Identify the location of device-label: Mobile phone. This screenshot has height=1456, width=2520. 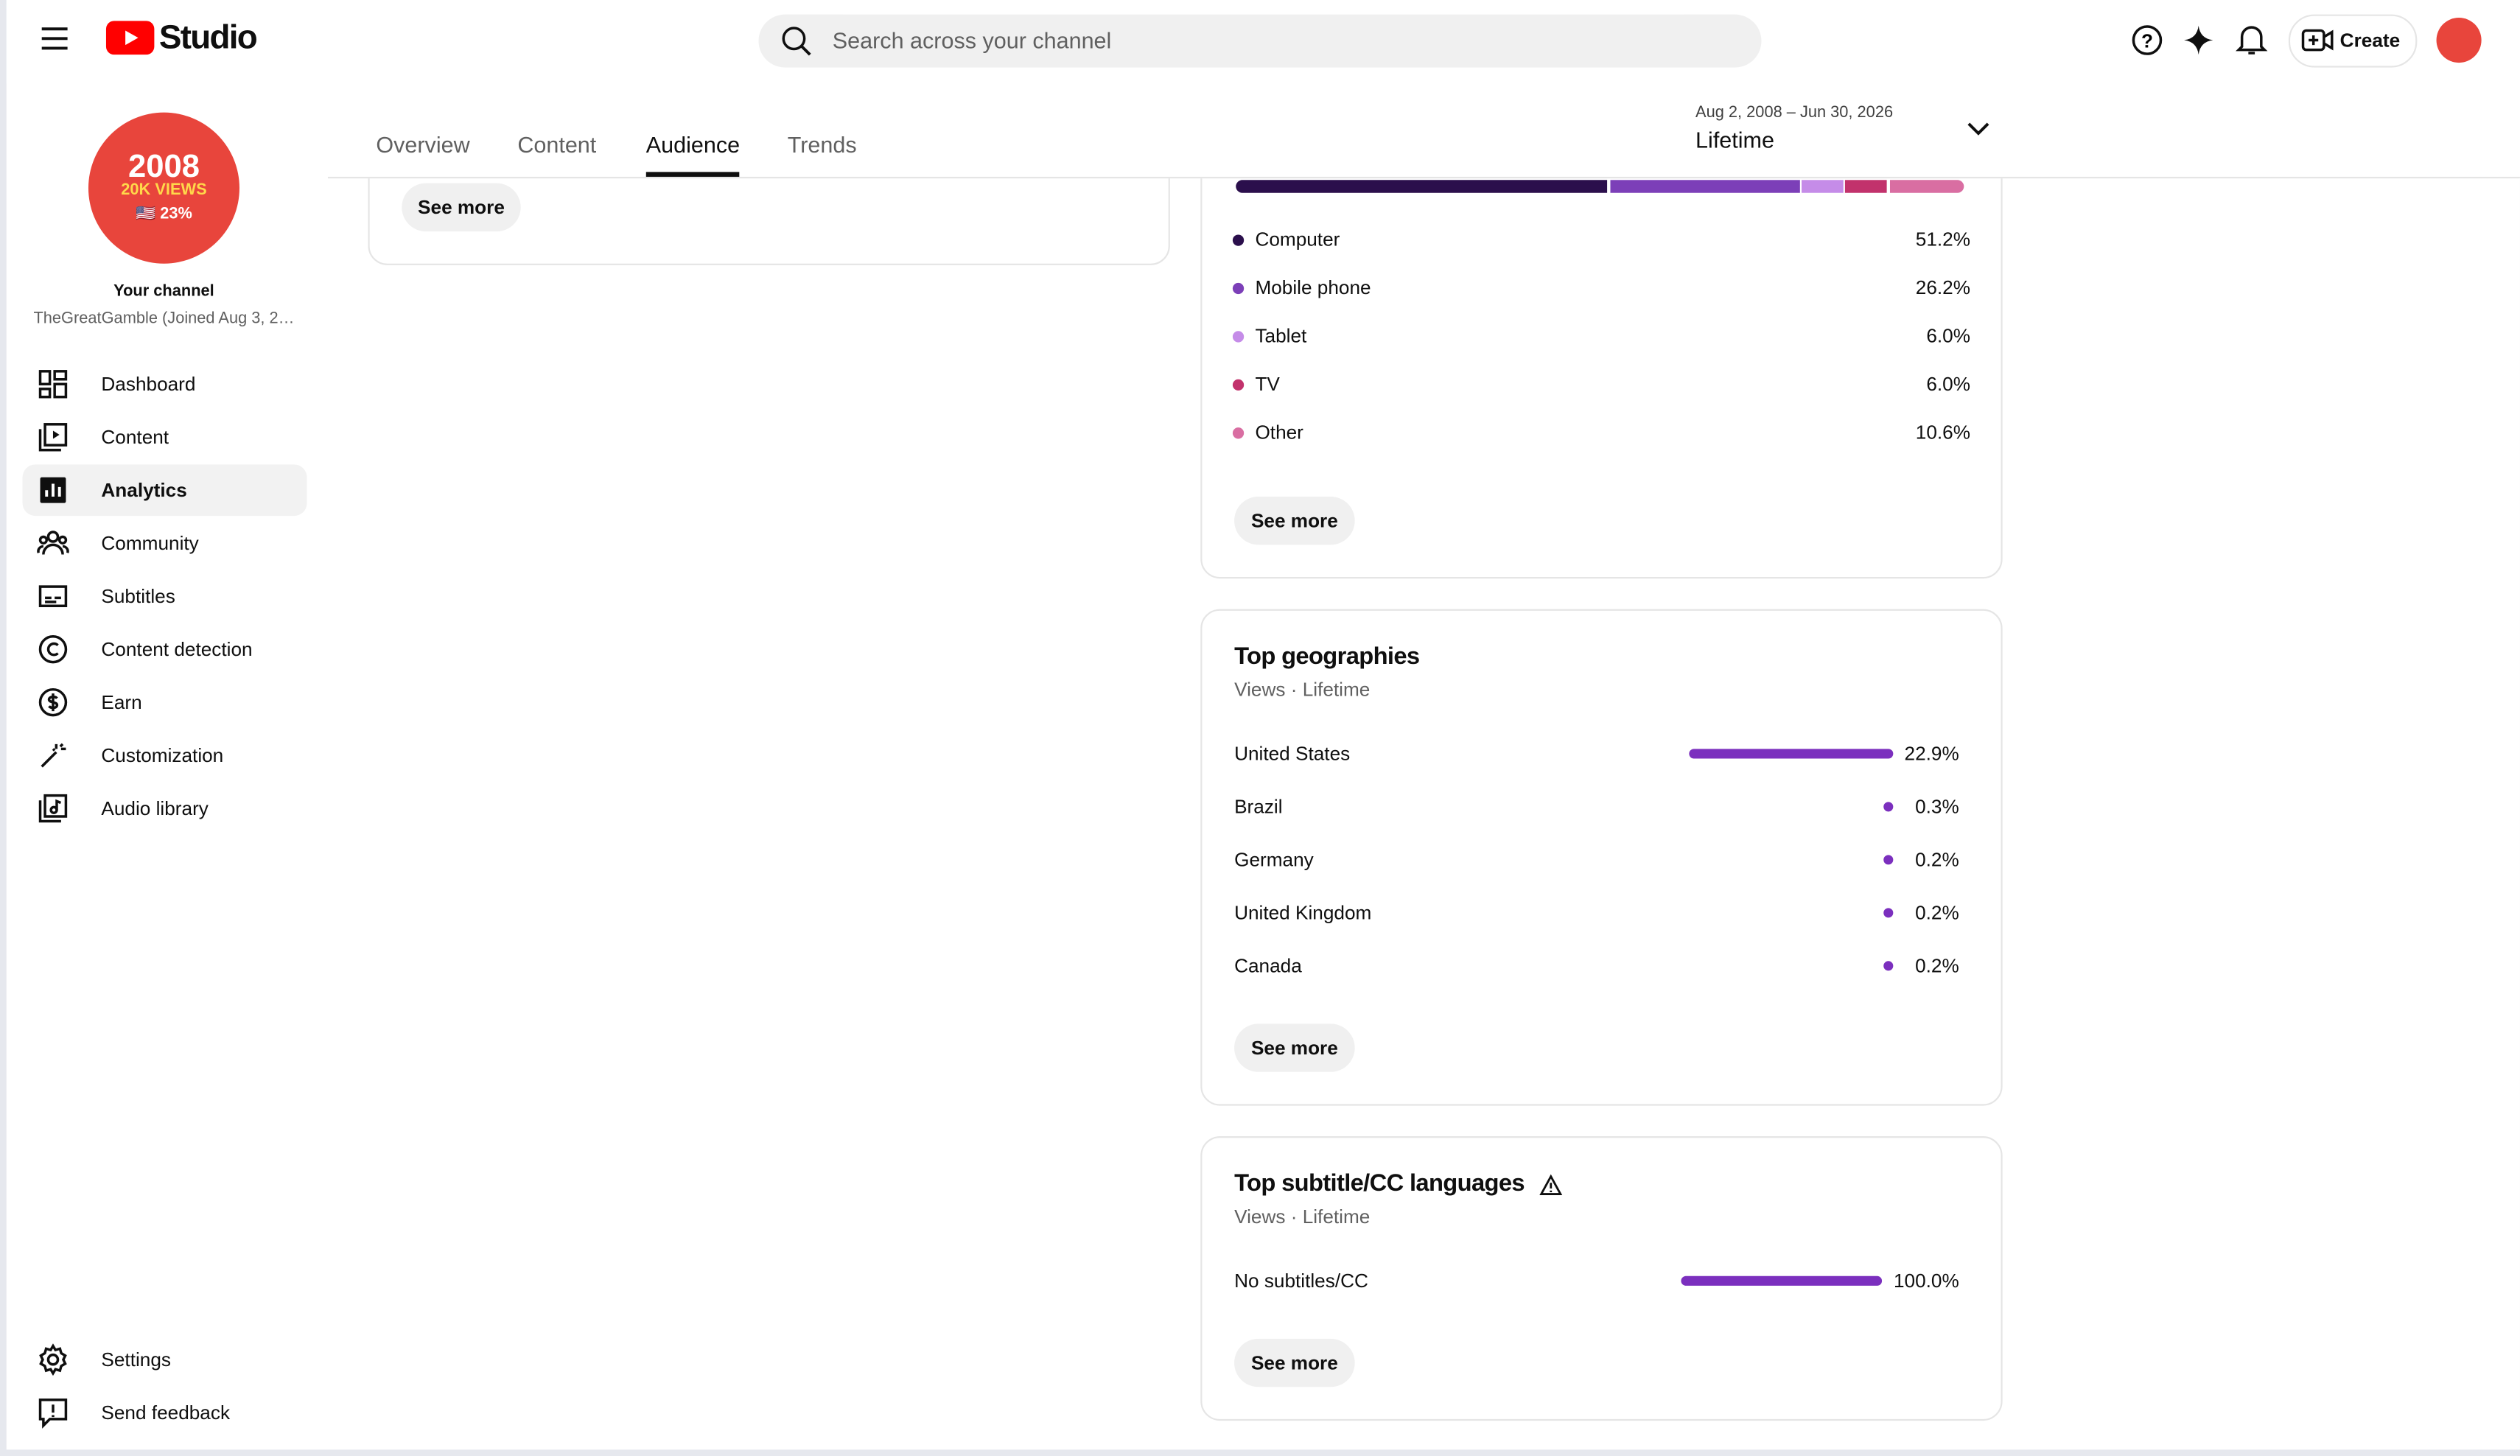
(1313, 287).